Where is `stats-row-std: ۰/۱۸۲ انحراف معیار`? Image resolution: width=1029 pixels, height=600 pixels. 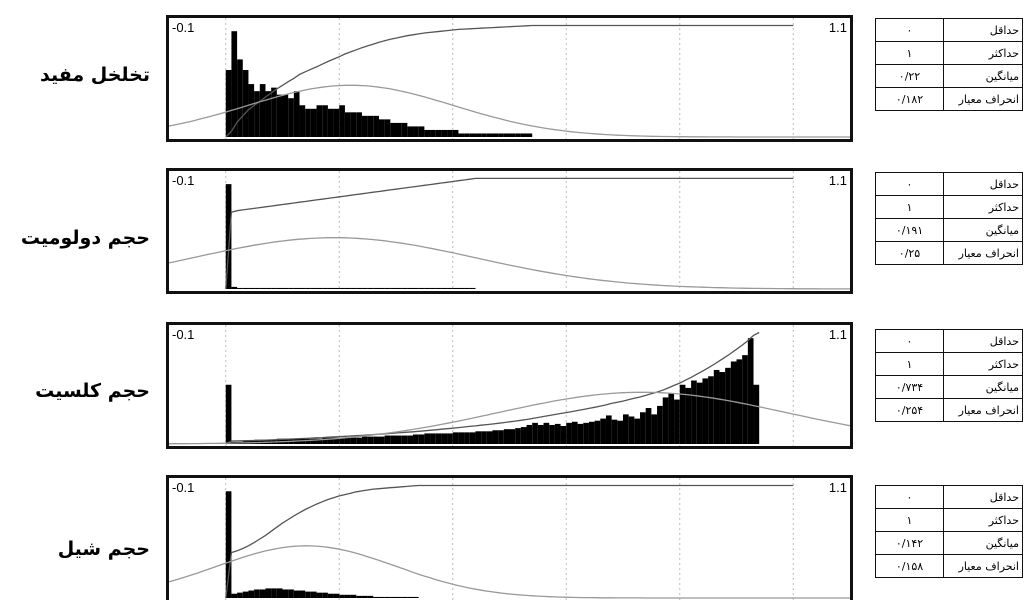 stats-row-std: ۰/۱۸۲ انحراف معیار is located at coordinates (949, 99).